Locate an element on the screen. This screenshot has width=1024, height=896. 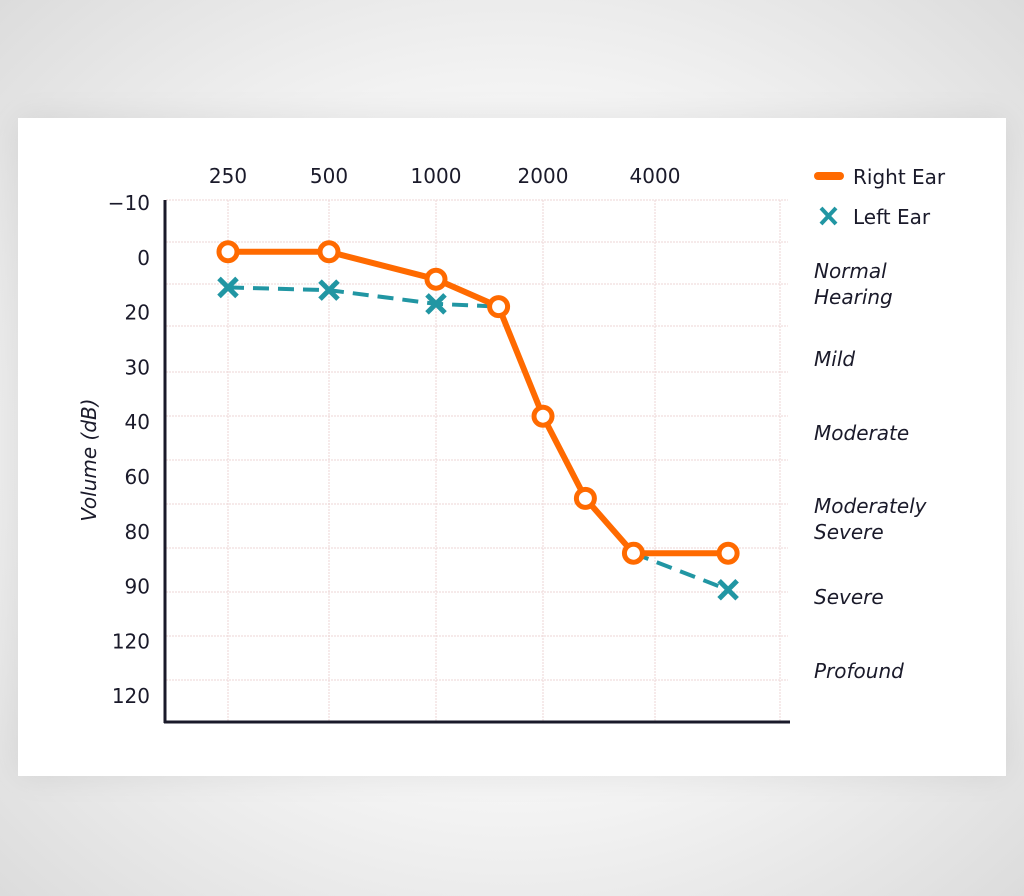
x-tick-label: 1000 is located at coordinates (436, 176).